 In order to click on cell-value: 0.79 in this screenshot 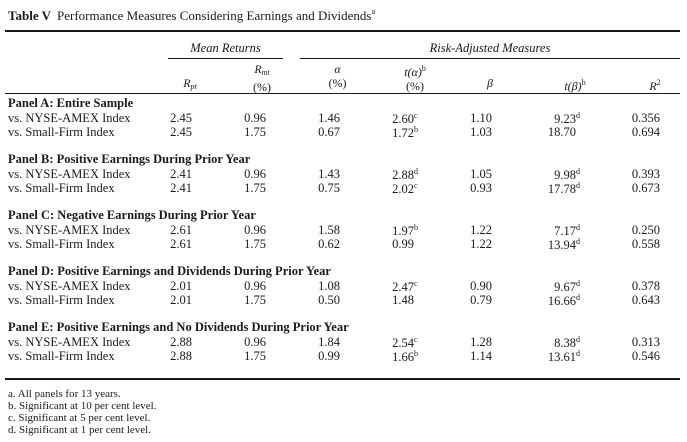, I will do `click(481, 300)`.